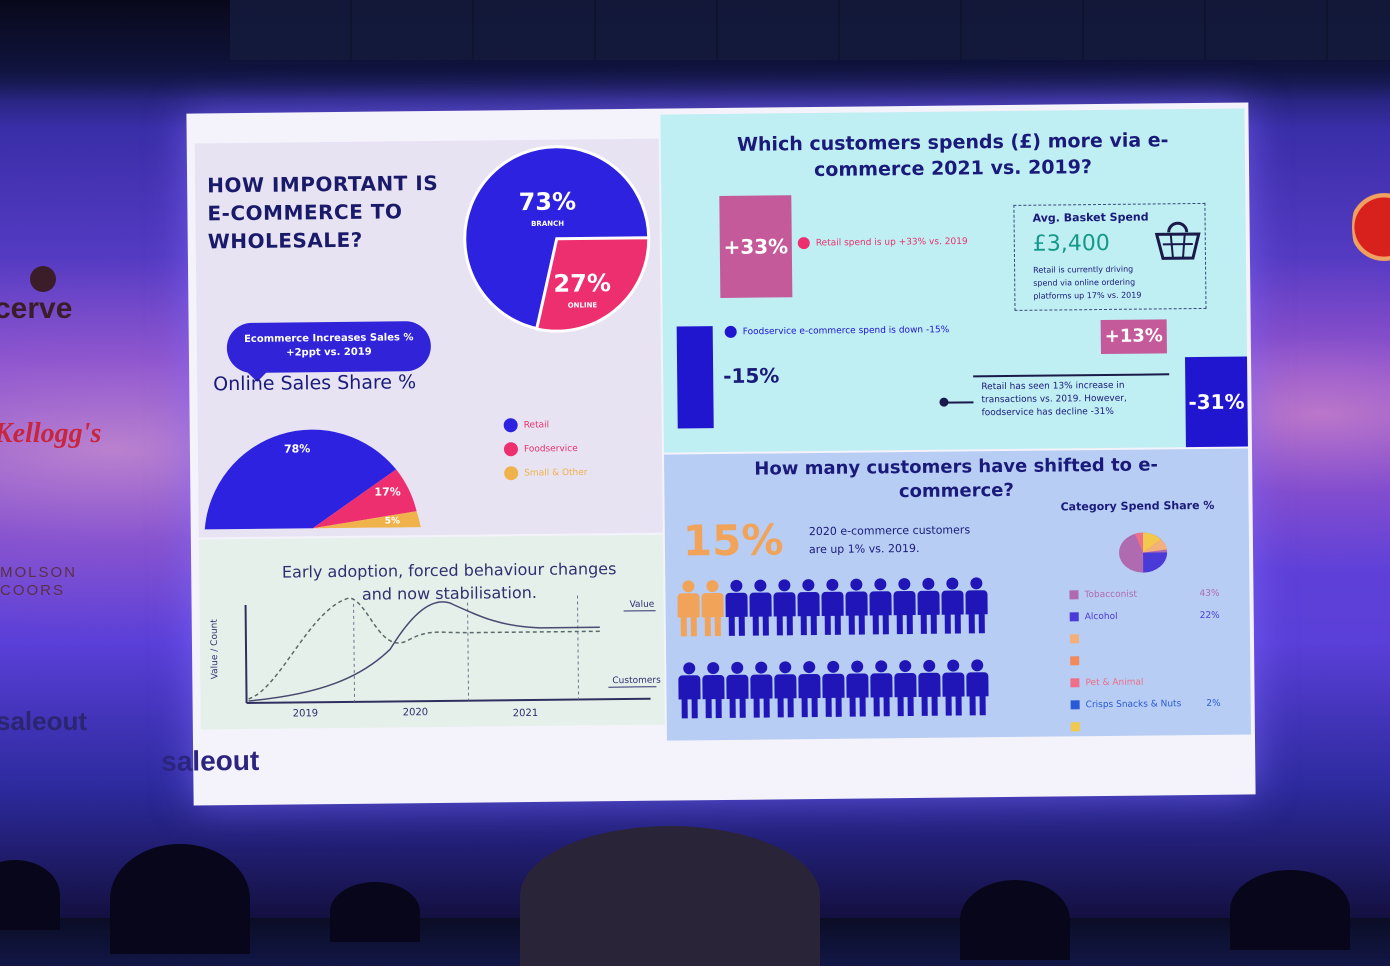 Image resolution: width=1390 pixels, height=966 pixels. What do you see at coordinates (1071, 375) in the screenshot?
I see `tx-rule` at bounding box center [1071, 375].